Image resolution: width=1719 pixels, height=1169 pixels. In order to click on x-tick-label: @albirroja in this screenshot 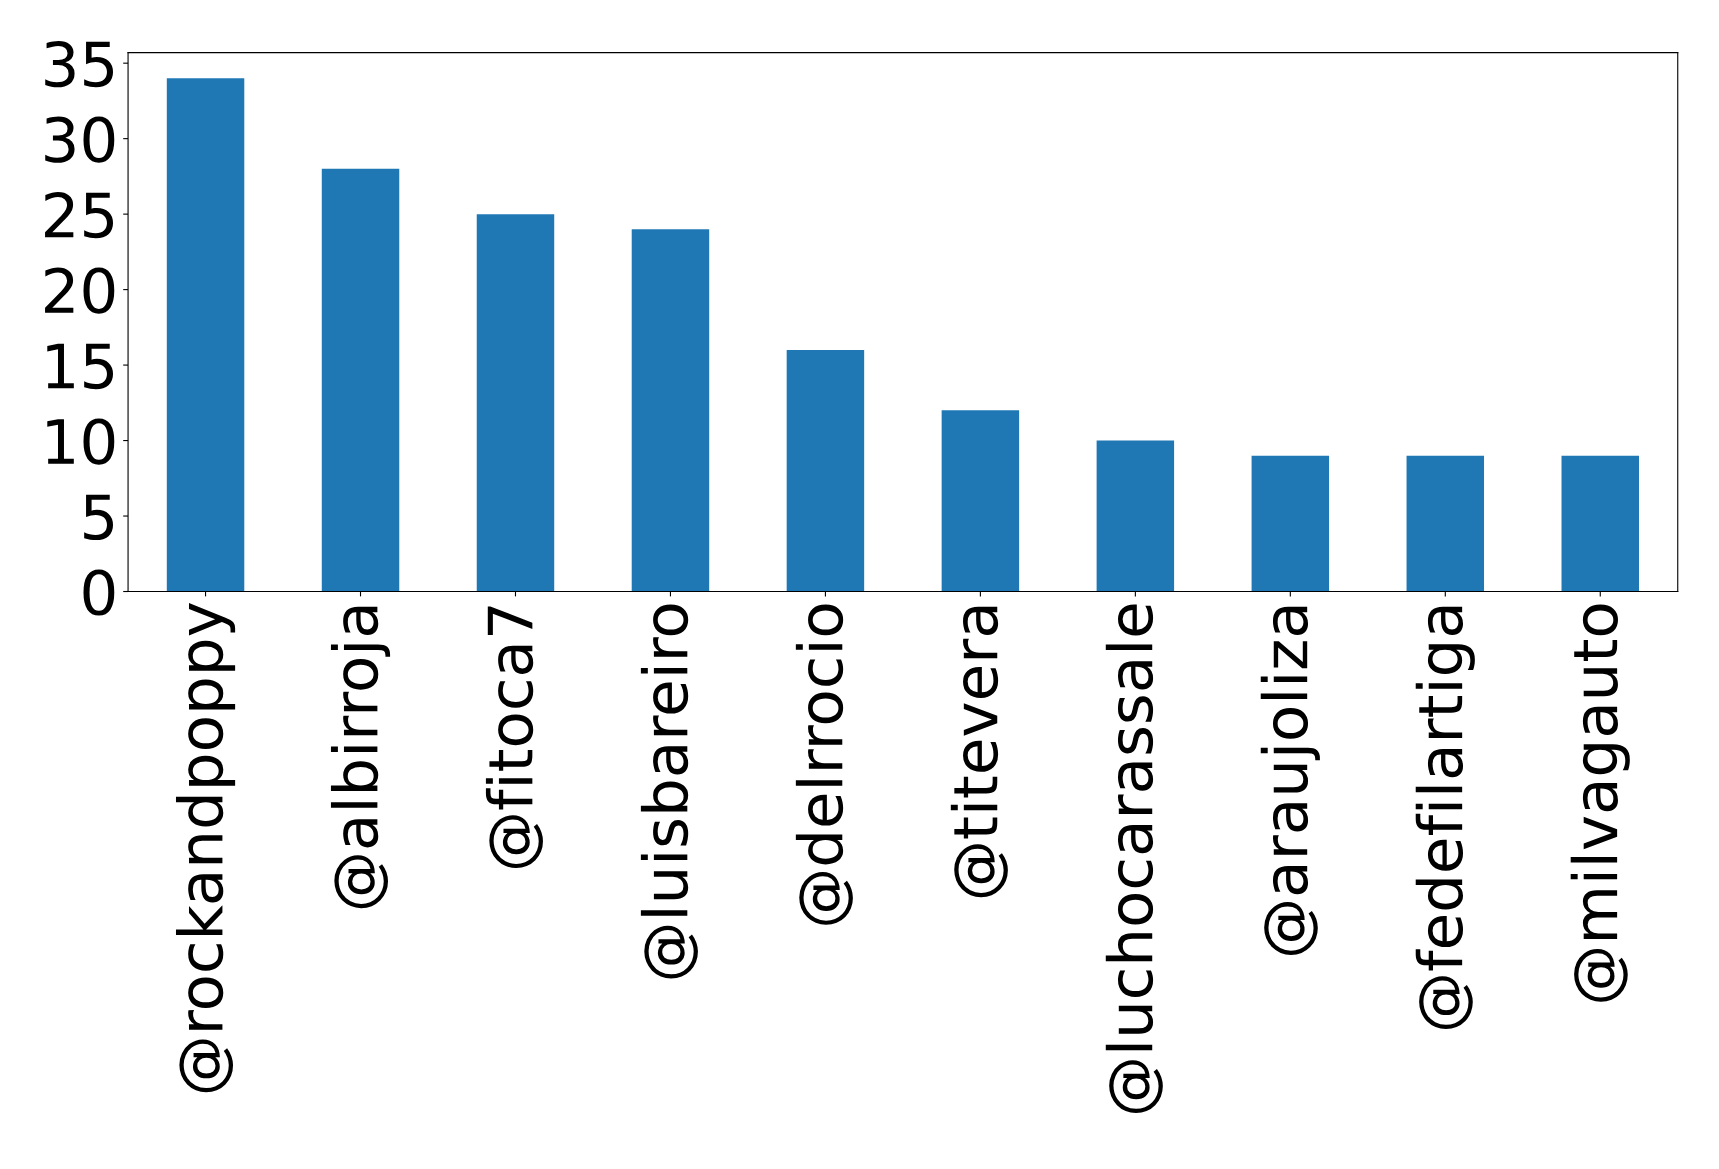, I will do `click(360, 757)`.